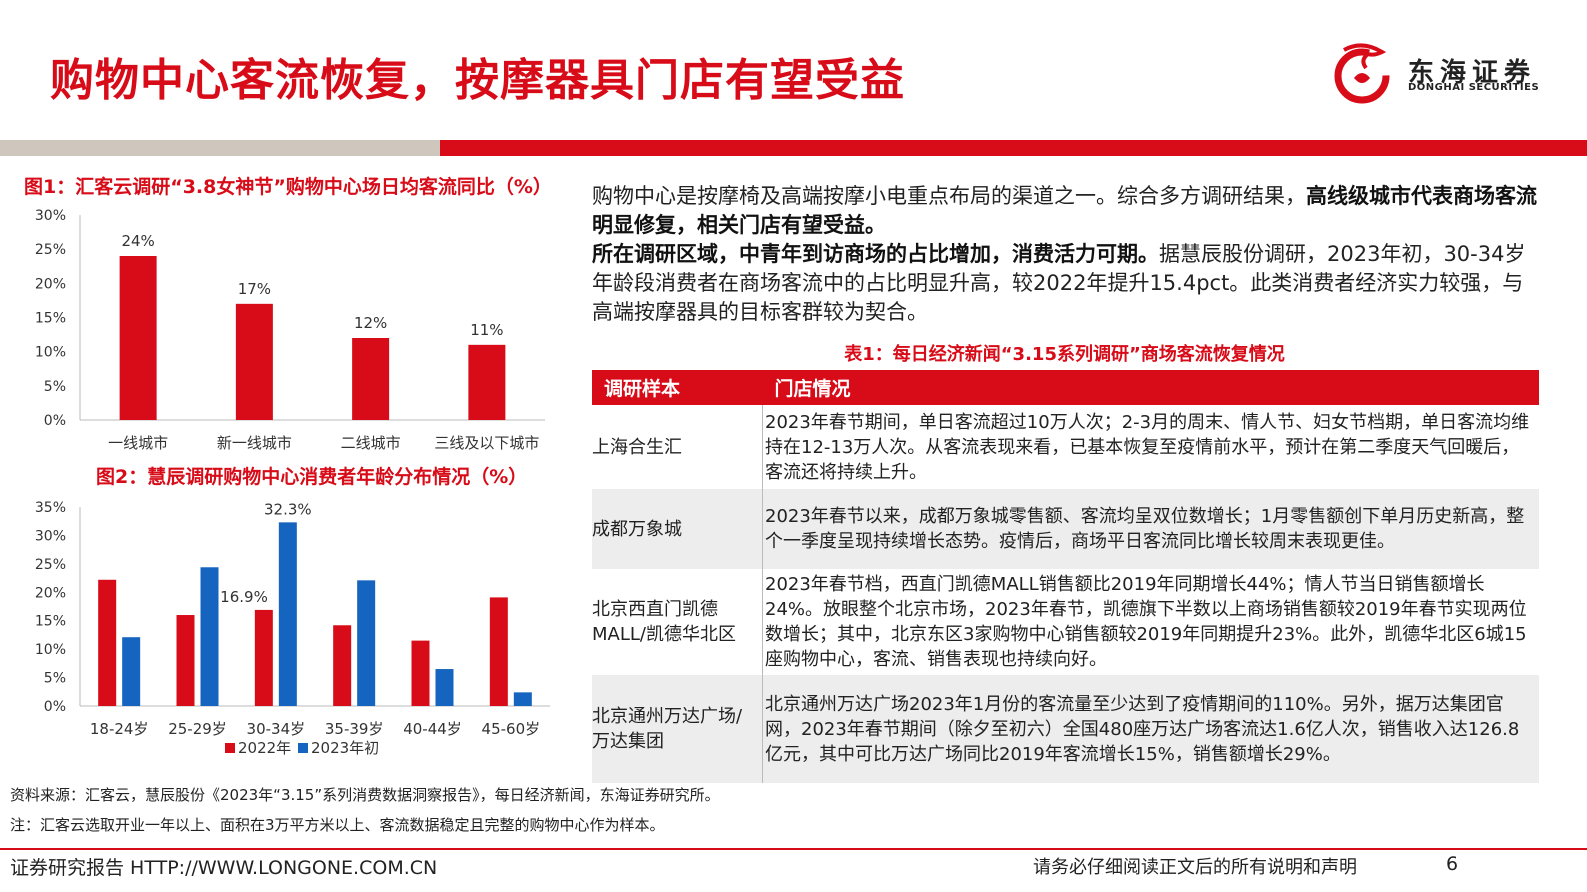  Describe the element at coordinates (224, 868) in the screenshot. I see `footer-website: 证券研究报告 HTTP://WWW.LONGONE.COM.CN` at that location.